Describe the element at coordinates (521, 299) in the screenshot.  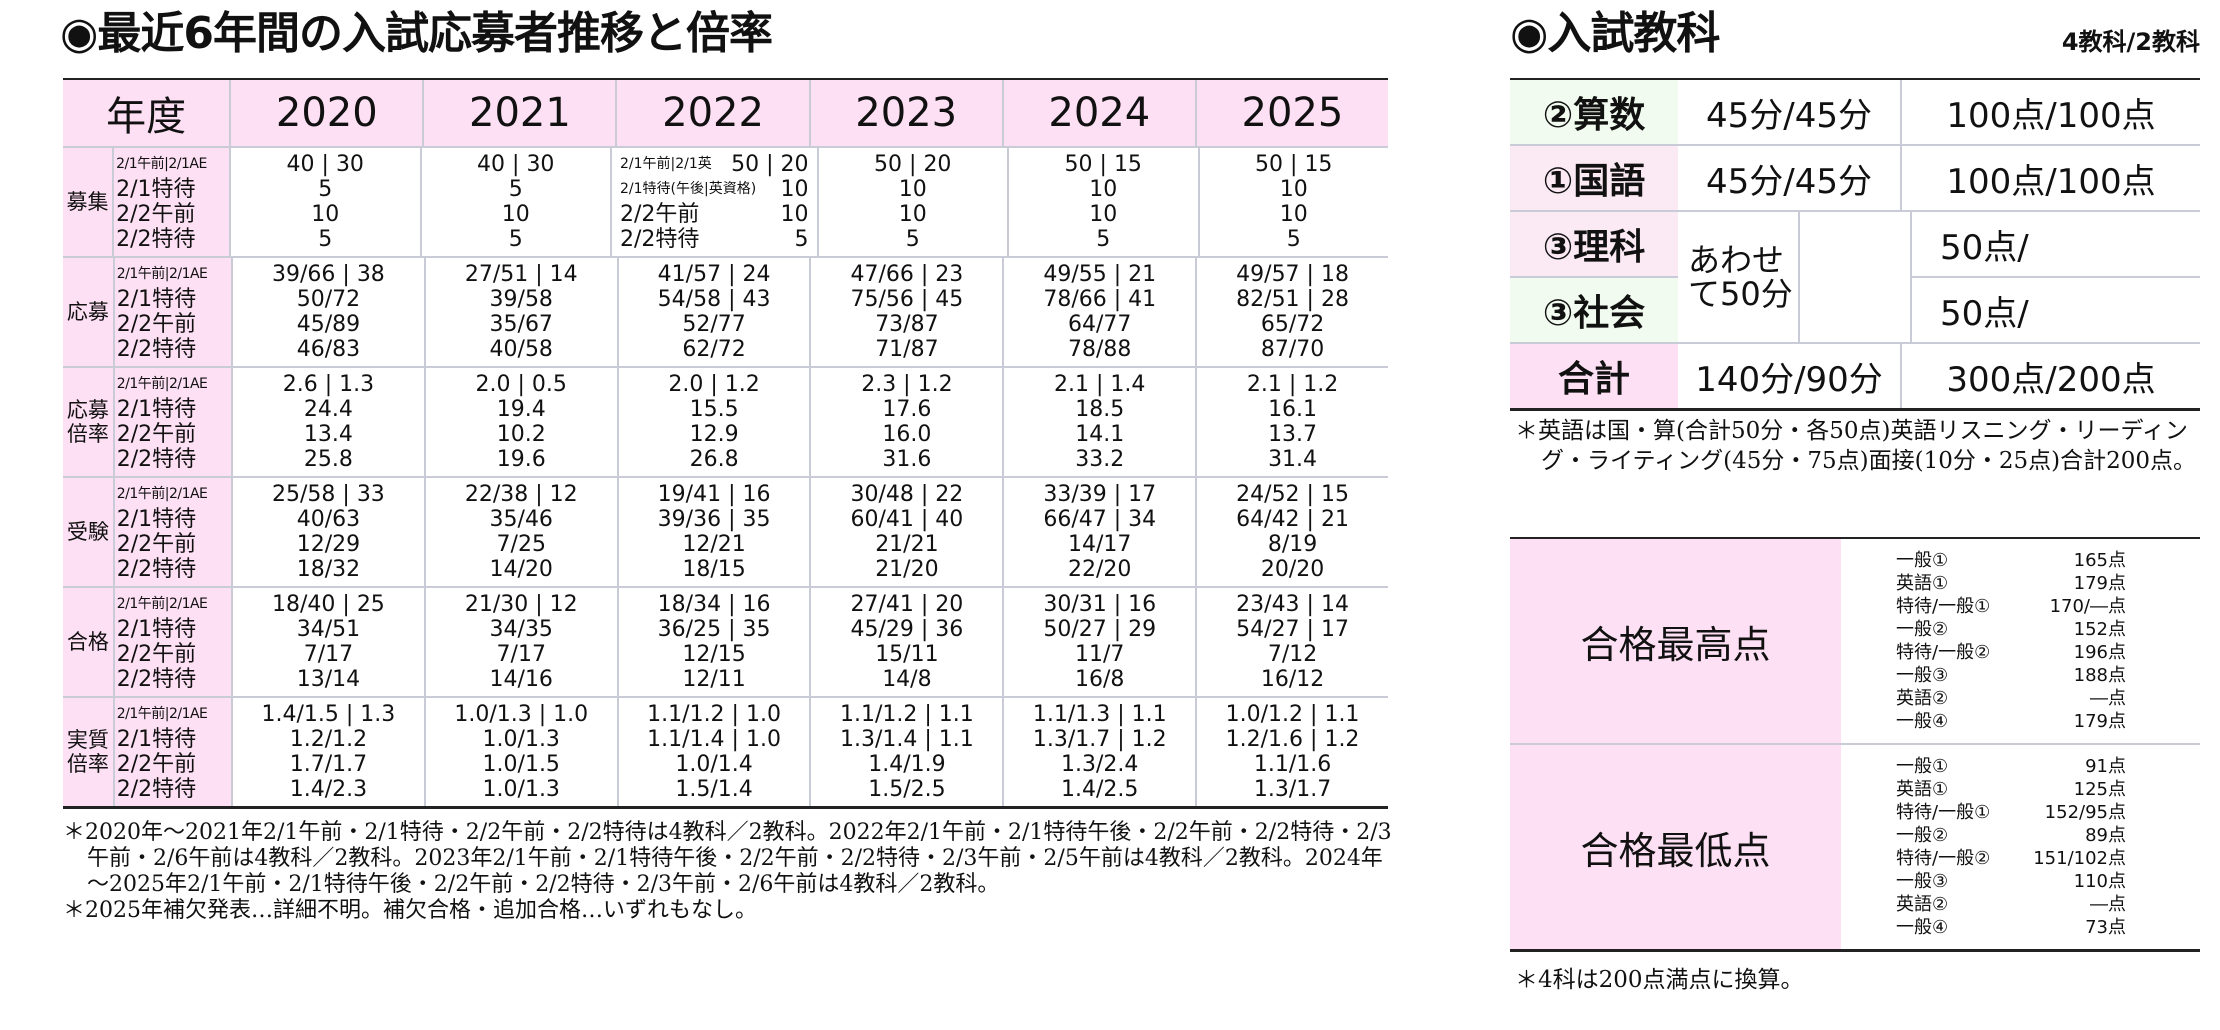
I see `cell-value: 39/58` at that location.